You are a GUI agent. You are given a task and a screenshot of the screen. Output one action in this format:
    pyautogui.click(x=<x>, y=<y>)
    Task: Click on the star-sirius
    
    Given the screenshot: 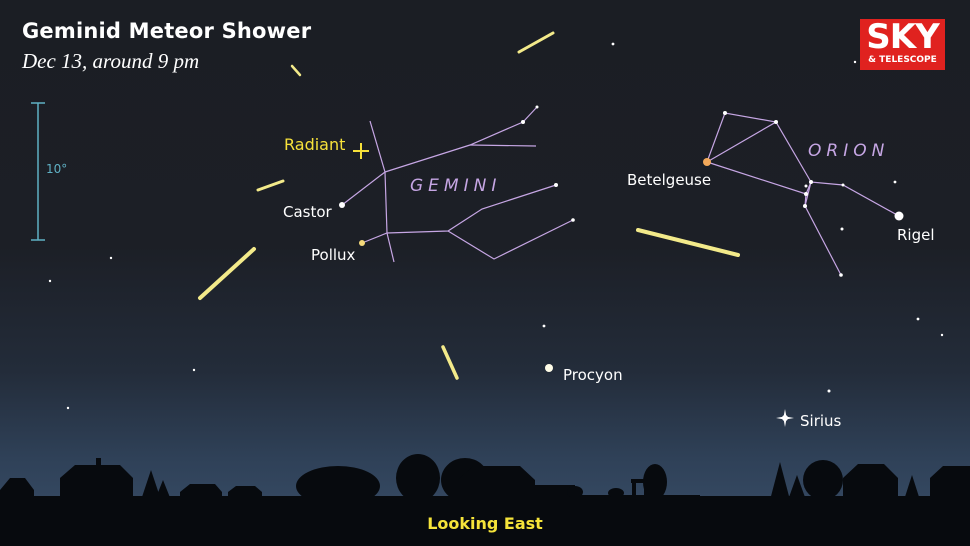 What is the action you would take?
    pyautogui.click(x=785, y=418)
    